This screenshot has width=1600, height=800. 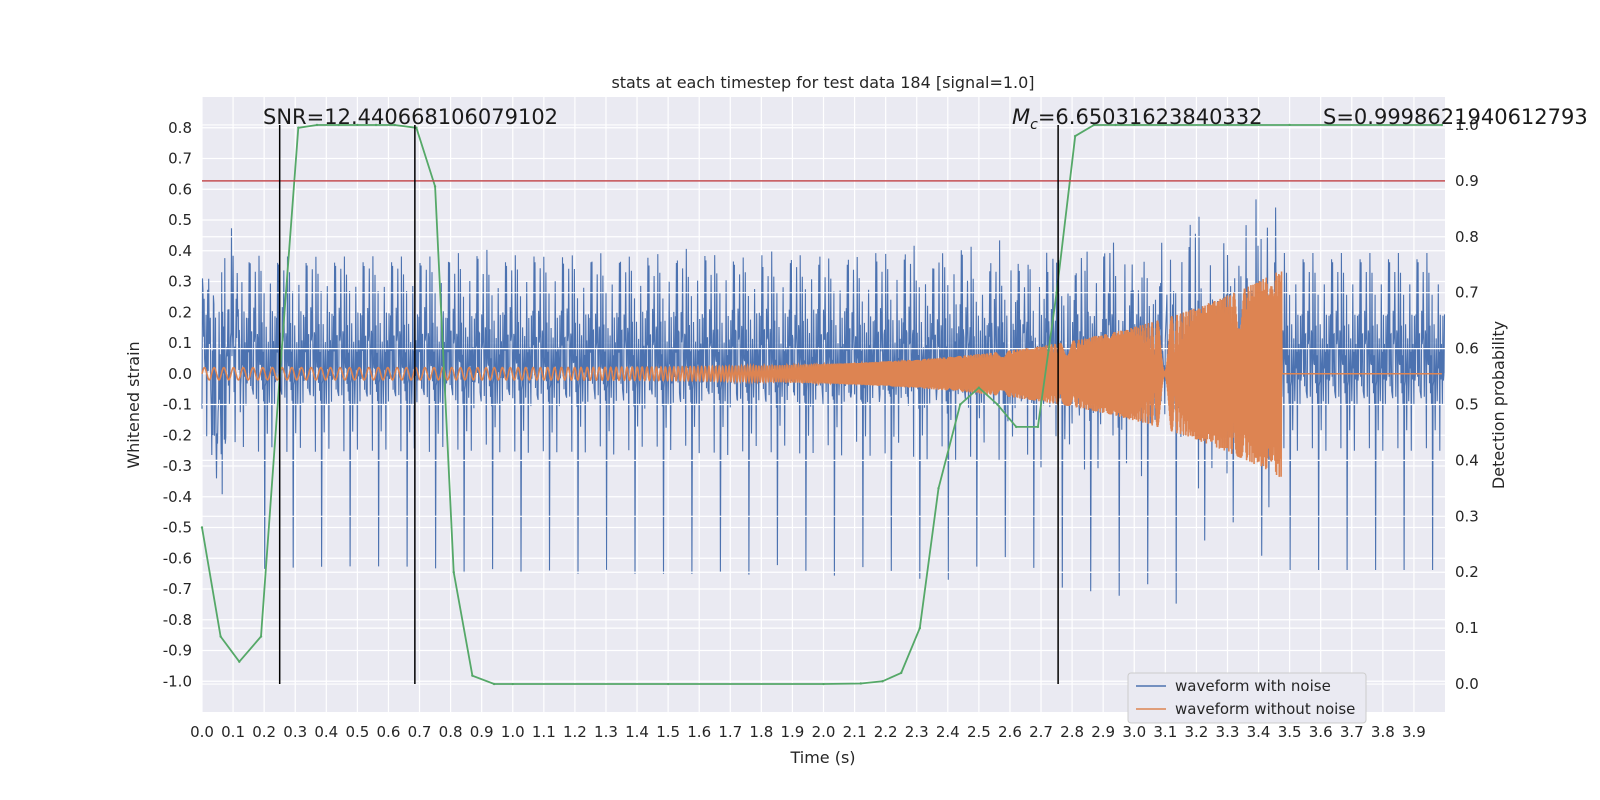 What do you see at coordinates (948, 732) in the screenshot?
I see `x-tick-label: 2.4` at bounding box center [948, 732].